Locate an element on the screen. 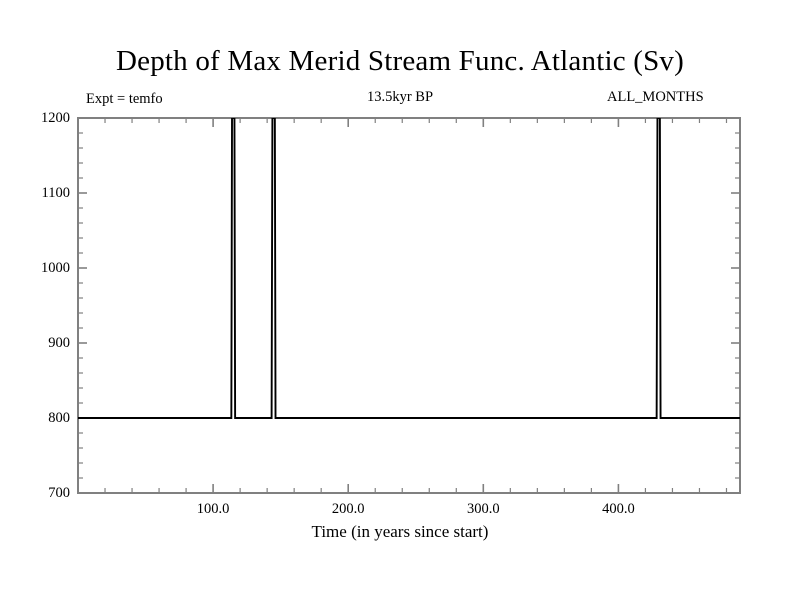  y-tick-label: 800 is located at coordinates (59, 418).